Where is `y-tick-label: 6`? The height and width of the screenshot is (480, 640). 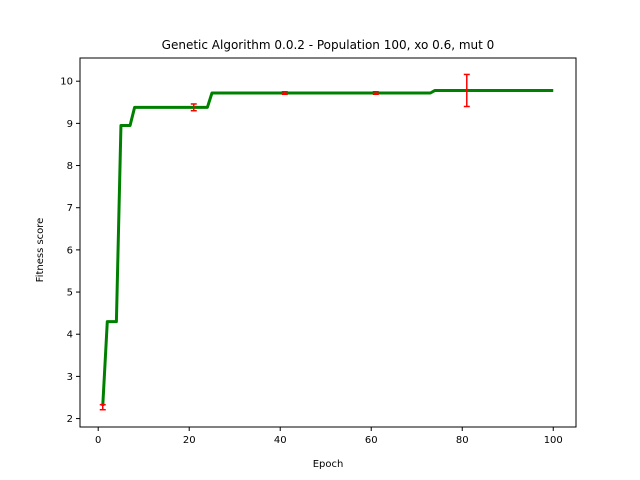 y-tick-label: 6 is located at coordinates (70, 250).